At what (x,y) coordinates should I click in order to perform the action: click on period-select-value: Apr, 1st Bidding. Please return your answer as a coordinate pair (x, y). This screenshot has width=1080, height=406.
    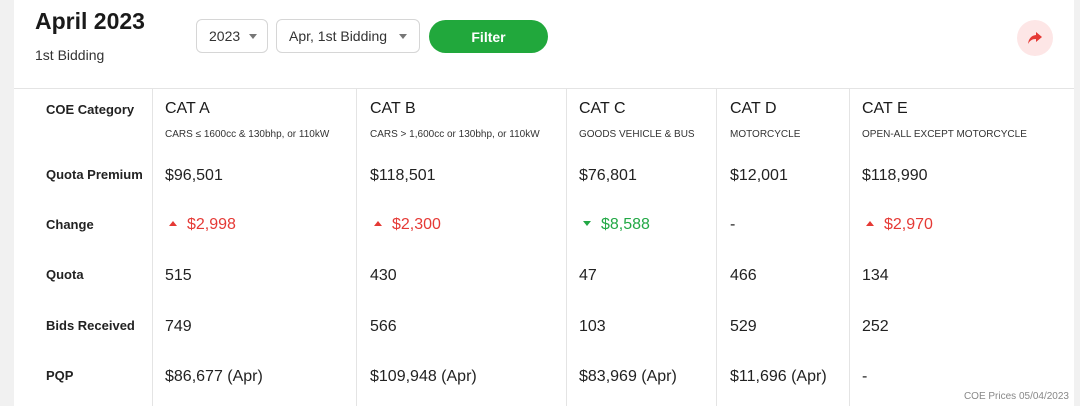
    Looking at the image, I should click on (338, 36).